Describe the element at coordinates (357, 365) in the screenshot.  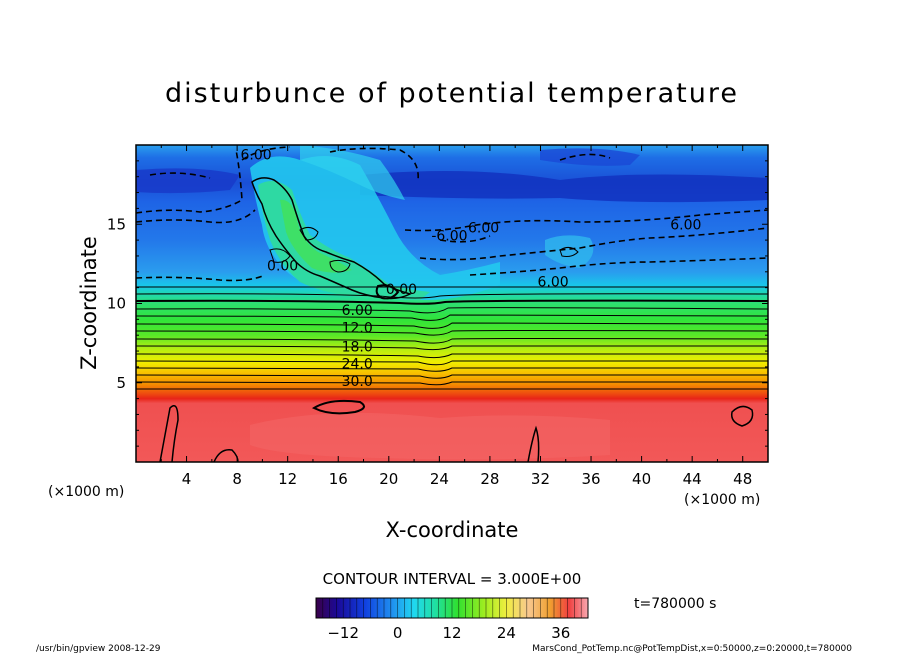
I see `contour-label: 24.0` at that location.